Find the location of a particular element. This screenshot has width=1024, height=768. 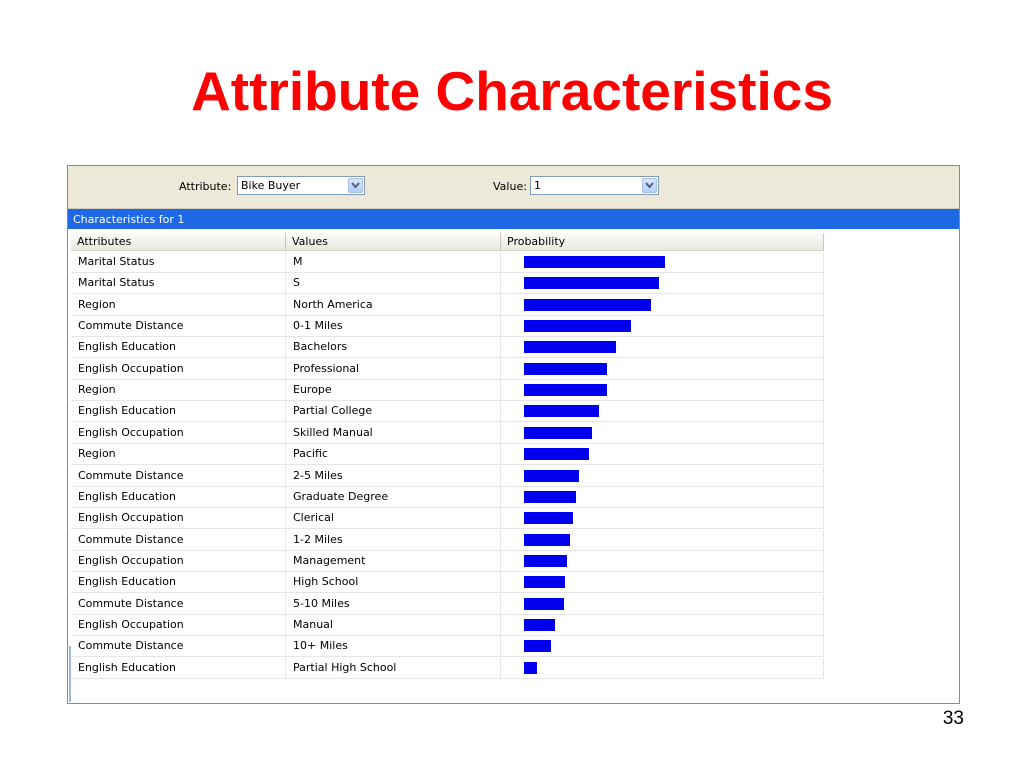

table-row: English Occupation Skilled Manual is located at coordinates (447, 433).